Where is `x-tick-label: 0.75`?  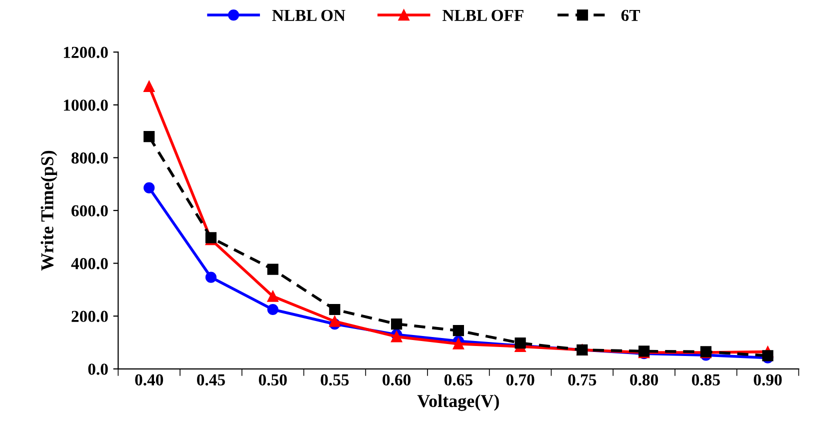 x-tick-label: 0.75 is located at coordinates (582, 380).